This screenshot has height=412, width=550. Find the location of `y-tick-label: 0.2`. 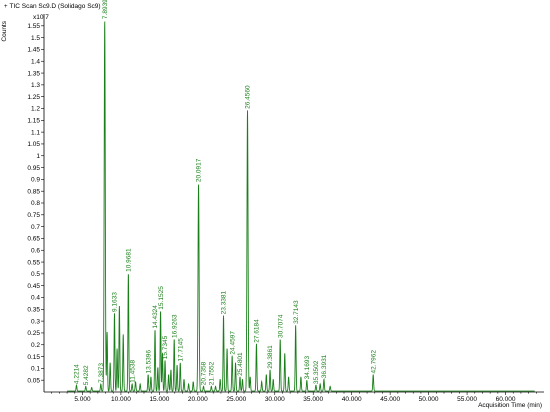

y-tick-label: 0.2 is located at coordinates (35, 345).